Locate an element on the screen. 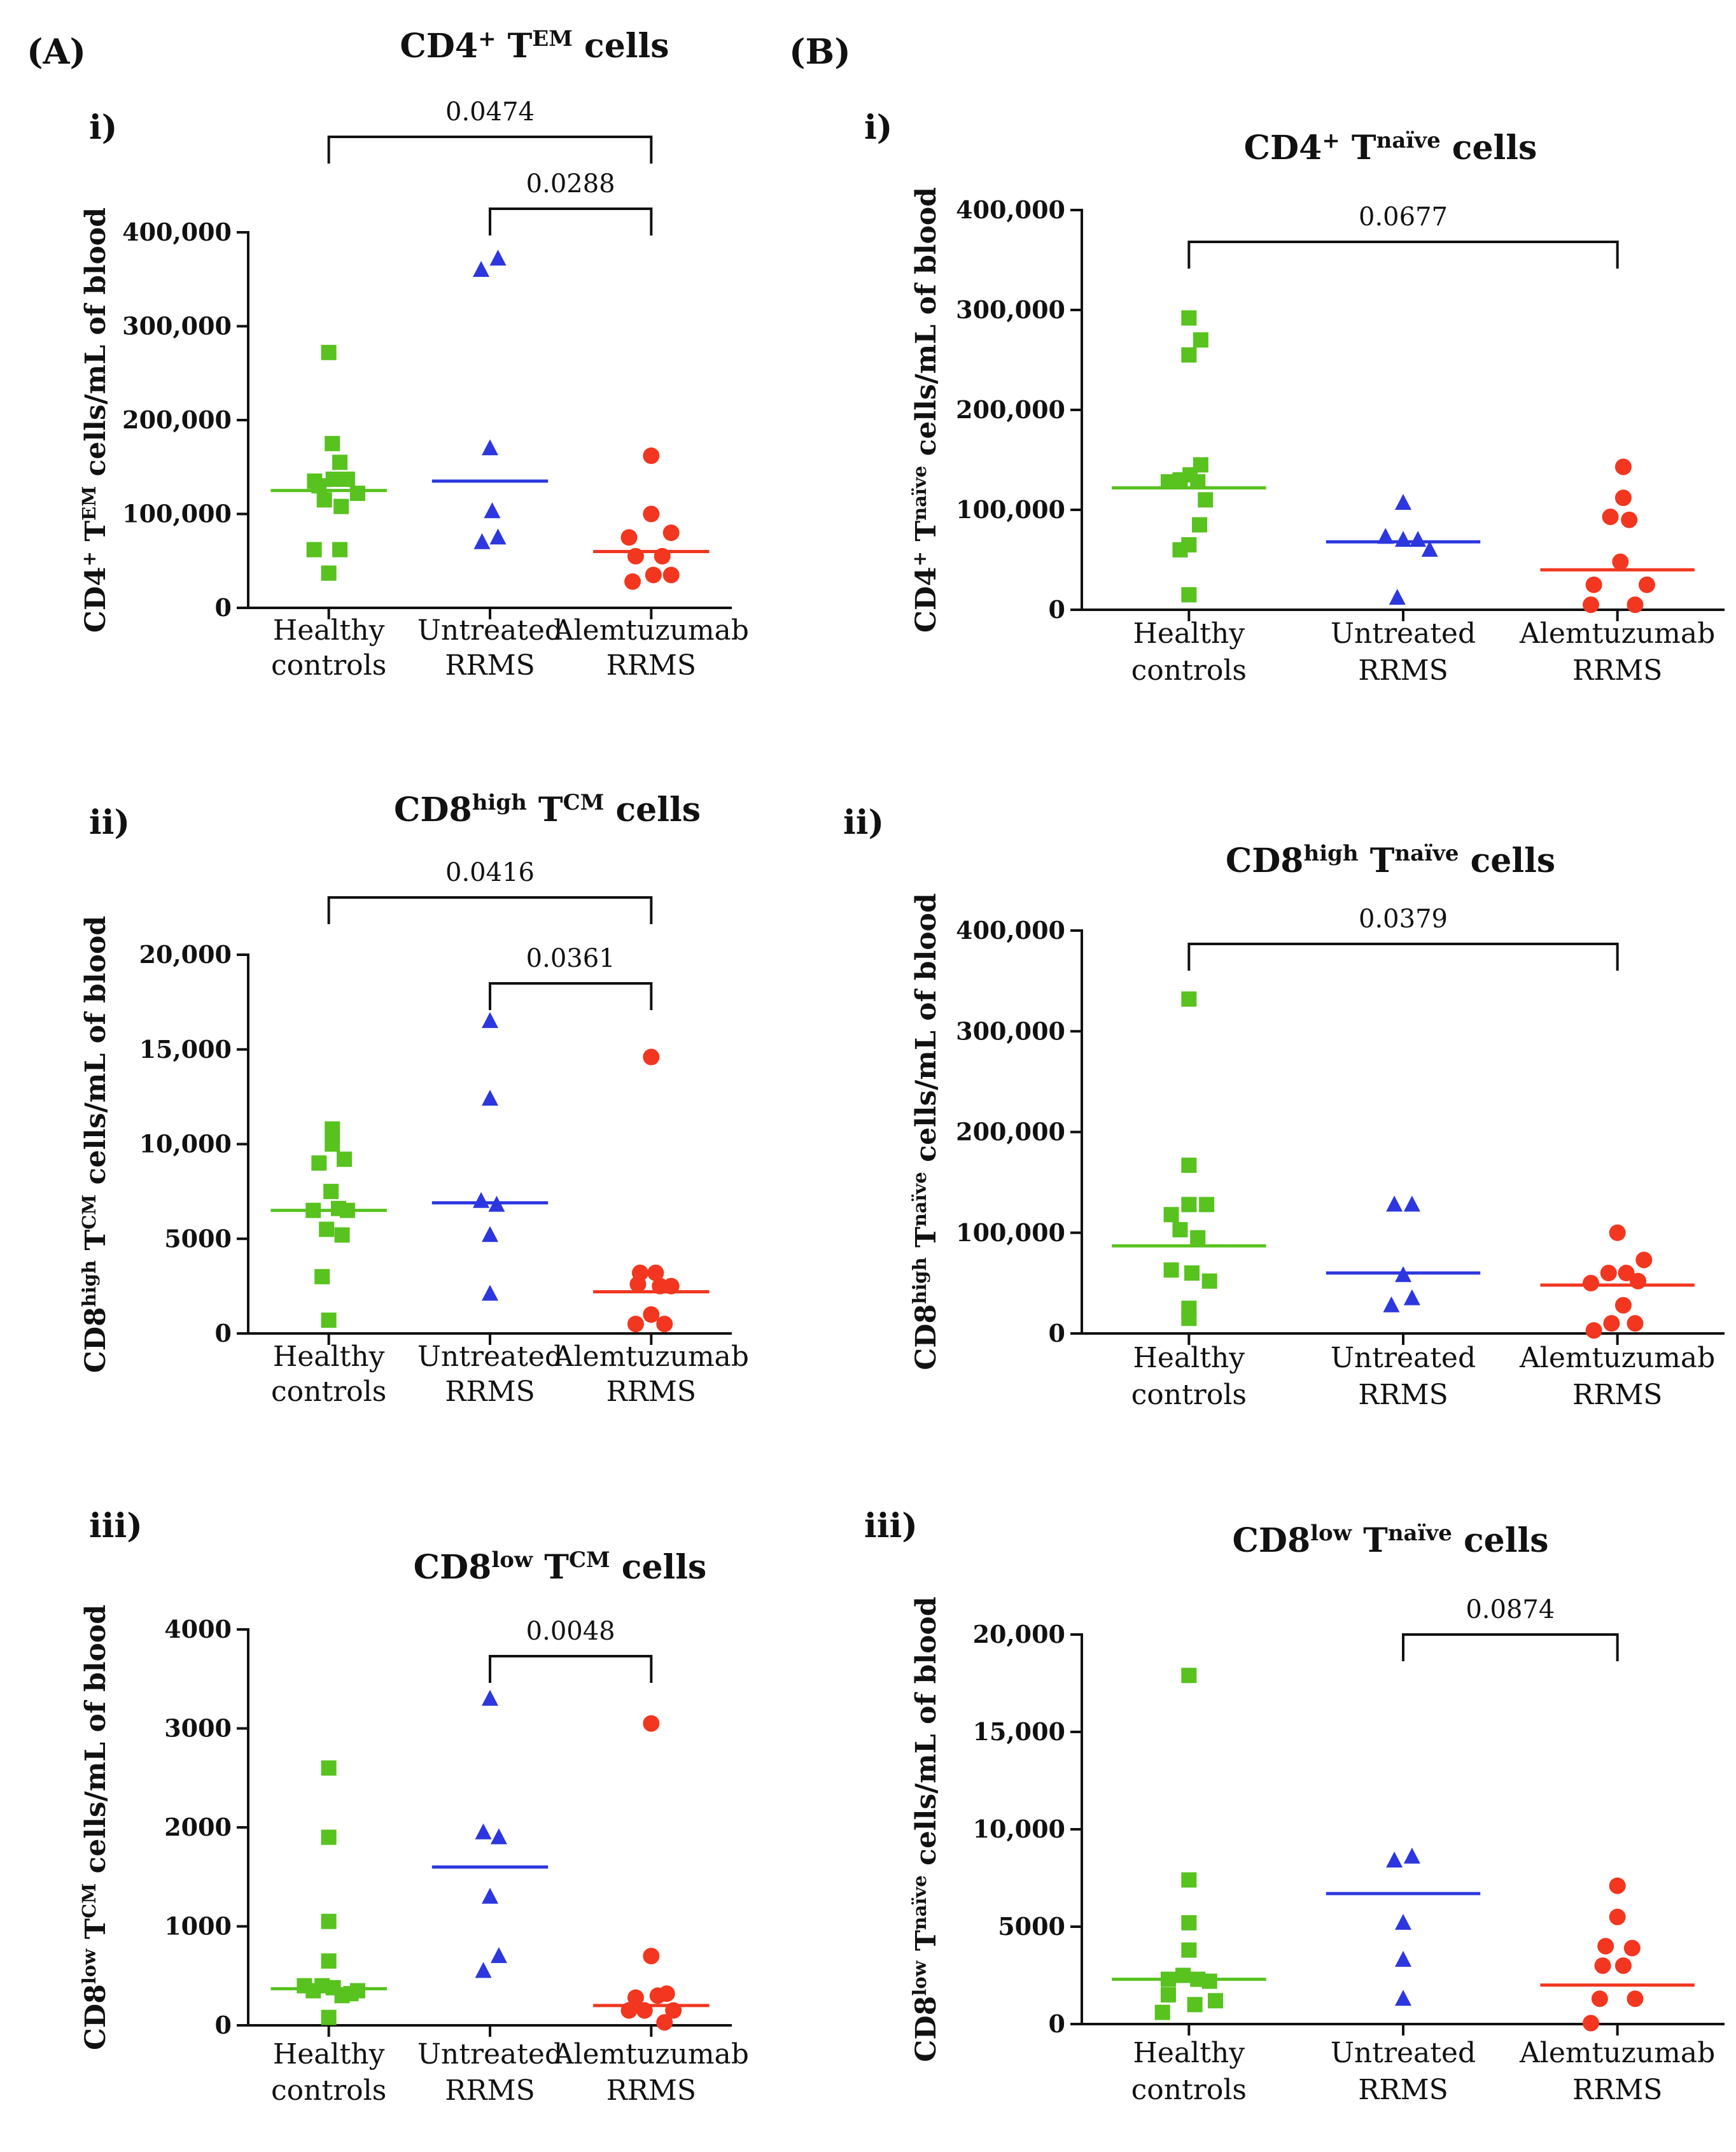  panel-sublabel: i) is located at coordinates (103, 127).